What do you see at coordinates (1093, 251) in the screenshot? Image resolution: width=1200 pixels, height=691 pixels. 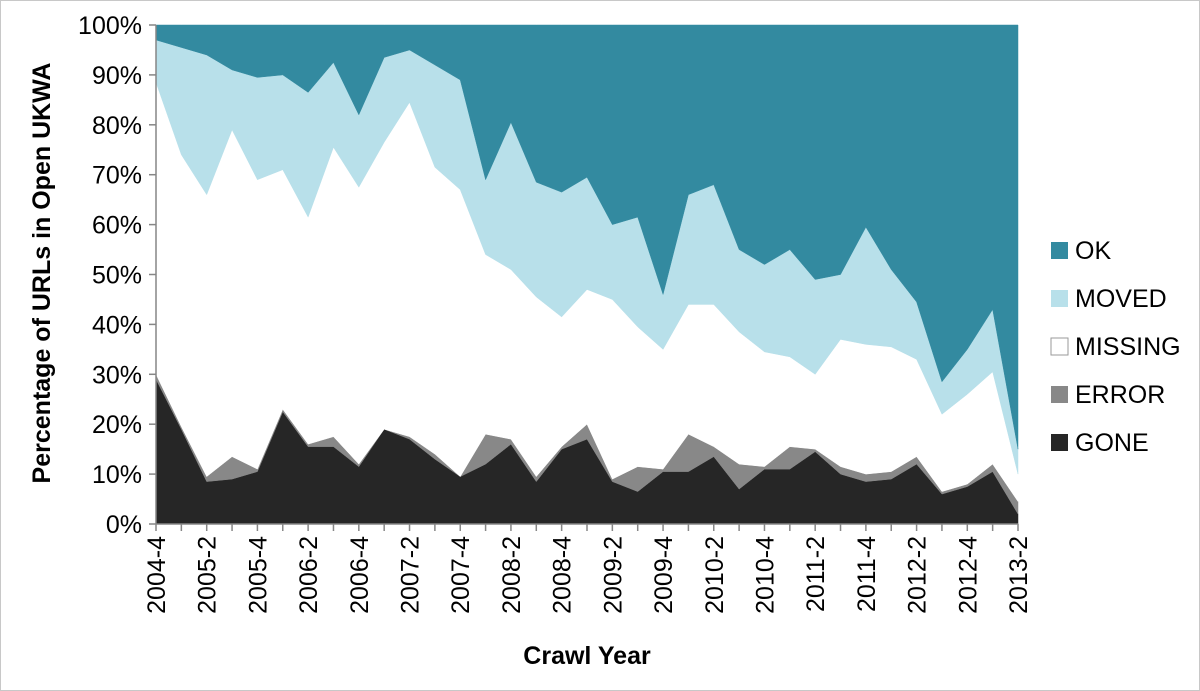 I see `legend-label-ok: OK` at bounding box center [1093, 251].